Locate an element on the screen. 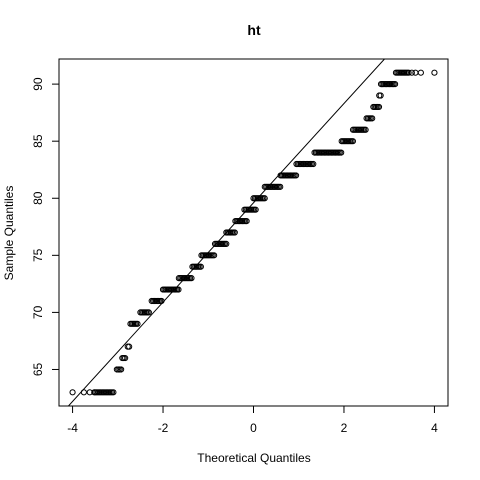 The width and height of the screenshot is (480, 480). x-tick-label: -2 is located at coordinates (163, 428).